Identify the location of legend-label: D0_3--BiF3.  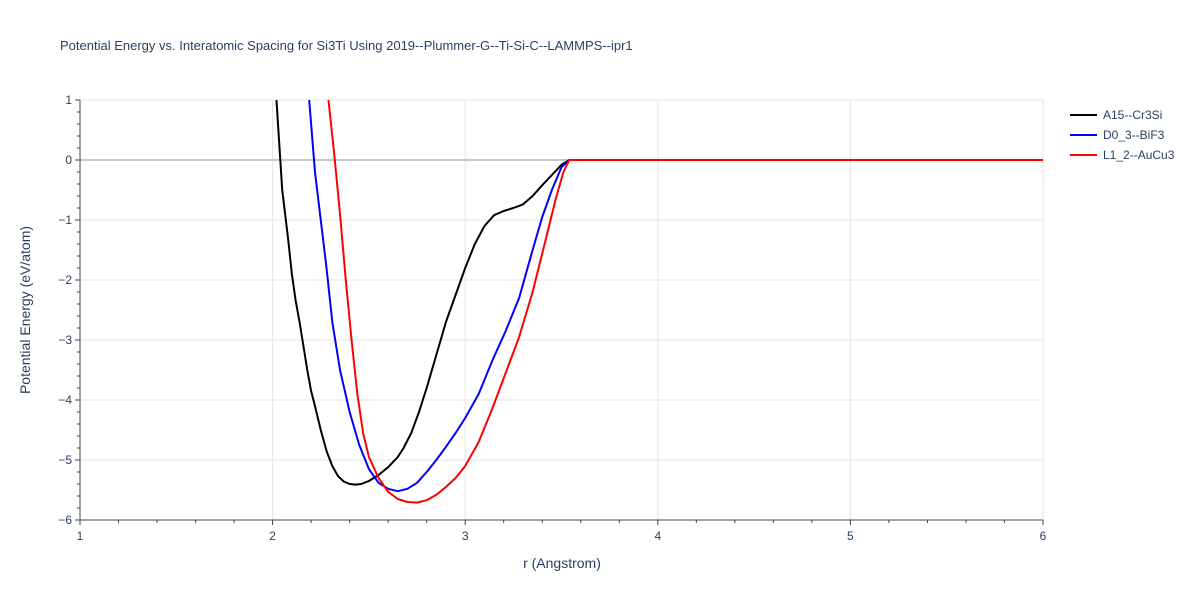
(1134, 135).